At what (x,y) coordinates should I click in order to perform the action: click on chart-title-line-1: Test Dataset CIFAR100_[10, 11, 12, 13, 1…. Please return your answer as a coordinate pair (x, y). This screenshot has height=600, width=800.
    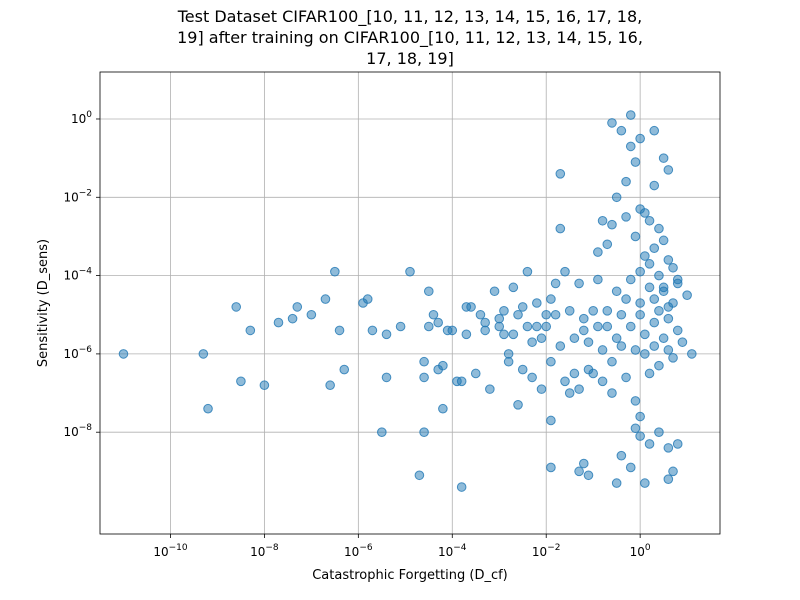
    Looking at the image, I should click on (410, 17).